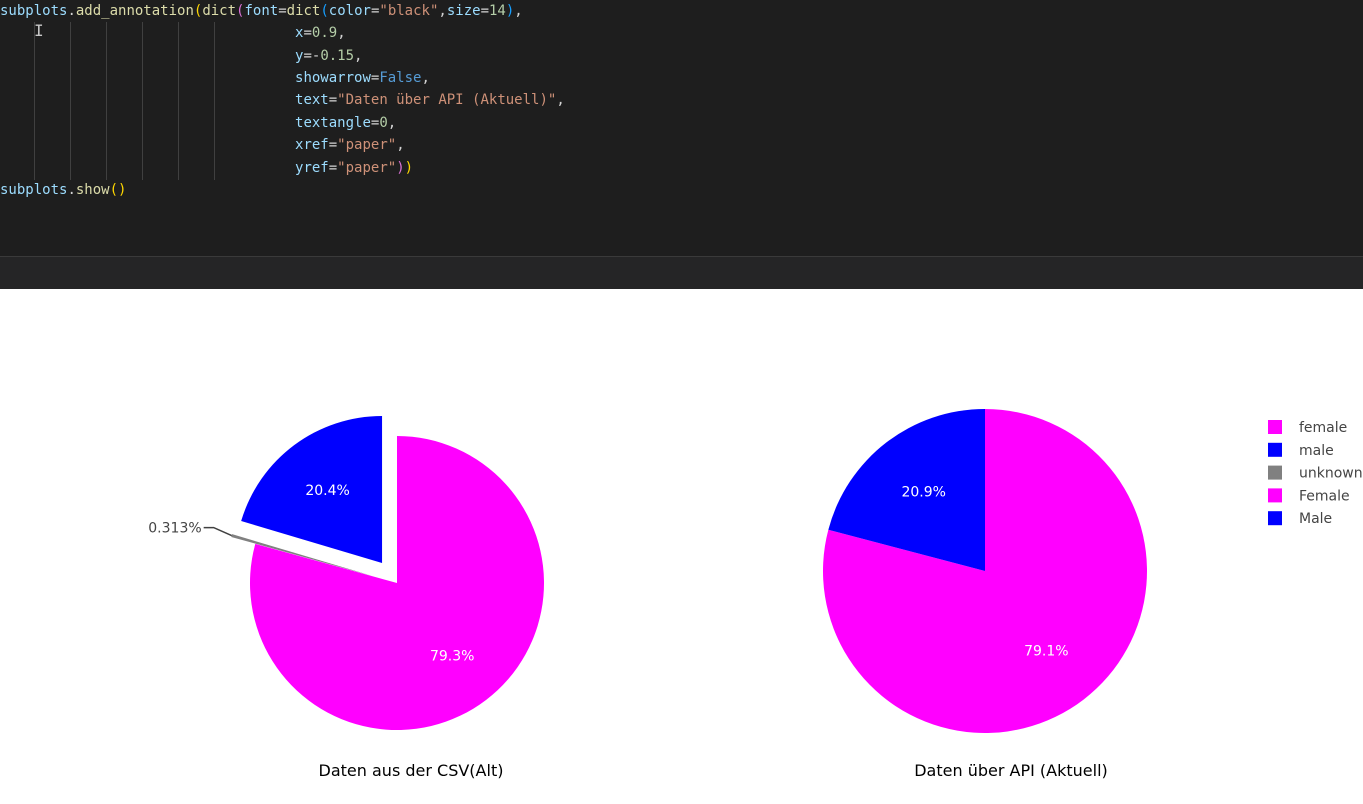 This screenshot has height=804, width=1363. Describe the element at coordinates (350, 145) in the screenshot. I see `code-line: xref="paper",` at that location.